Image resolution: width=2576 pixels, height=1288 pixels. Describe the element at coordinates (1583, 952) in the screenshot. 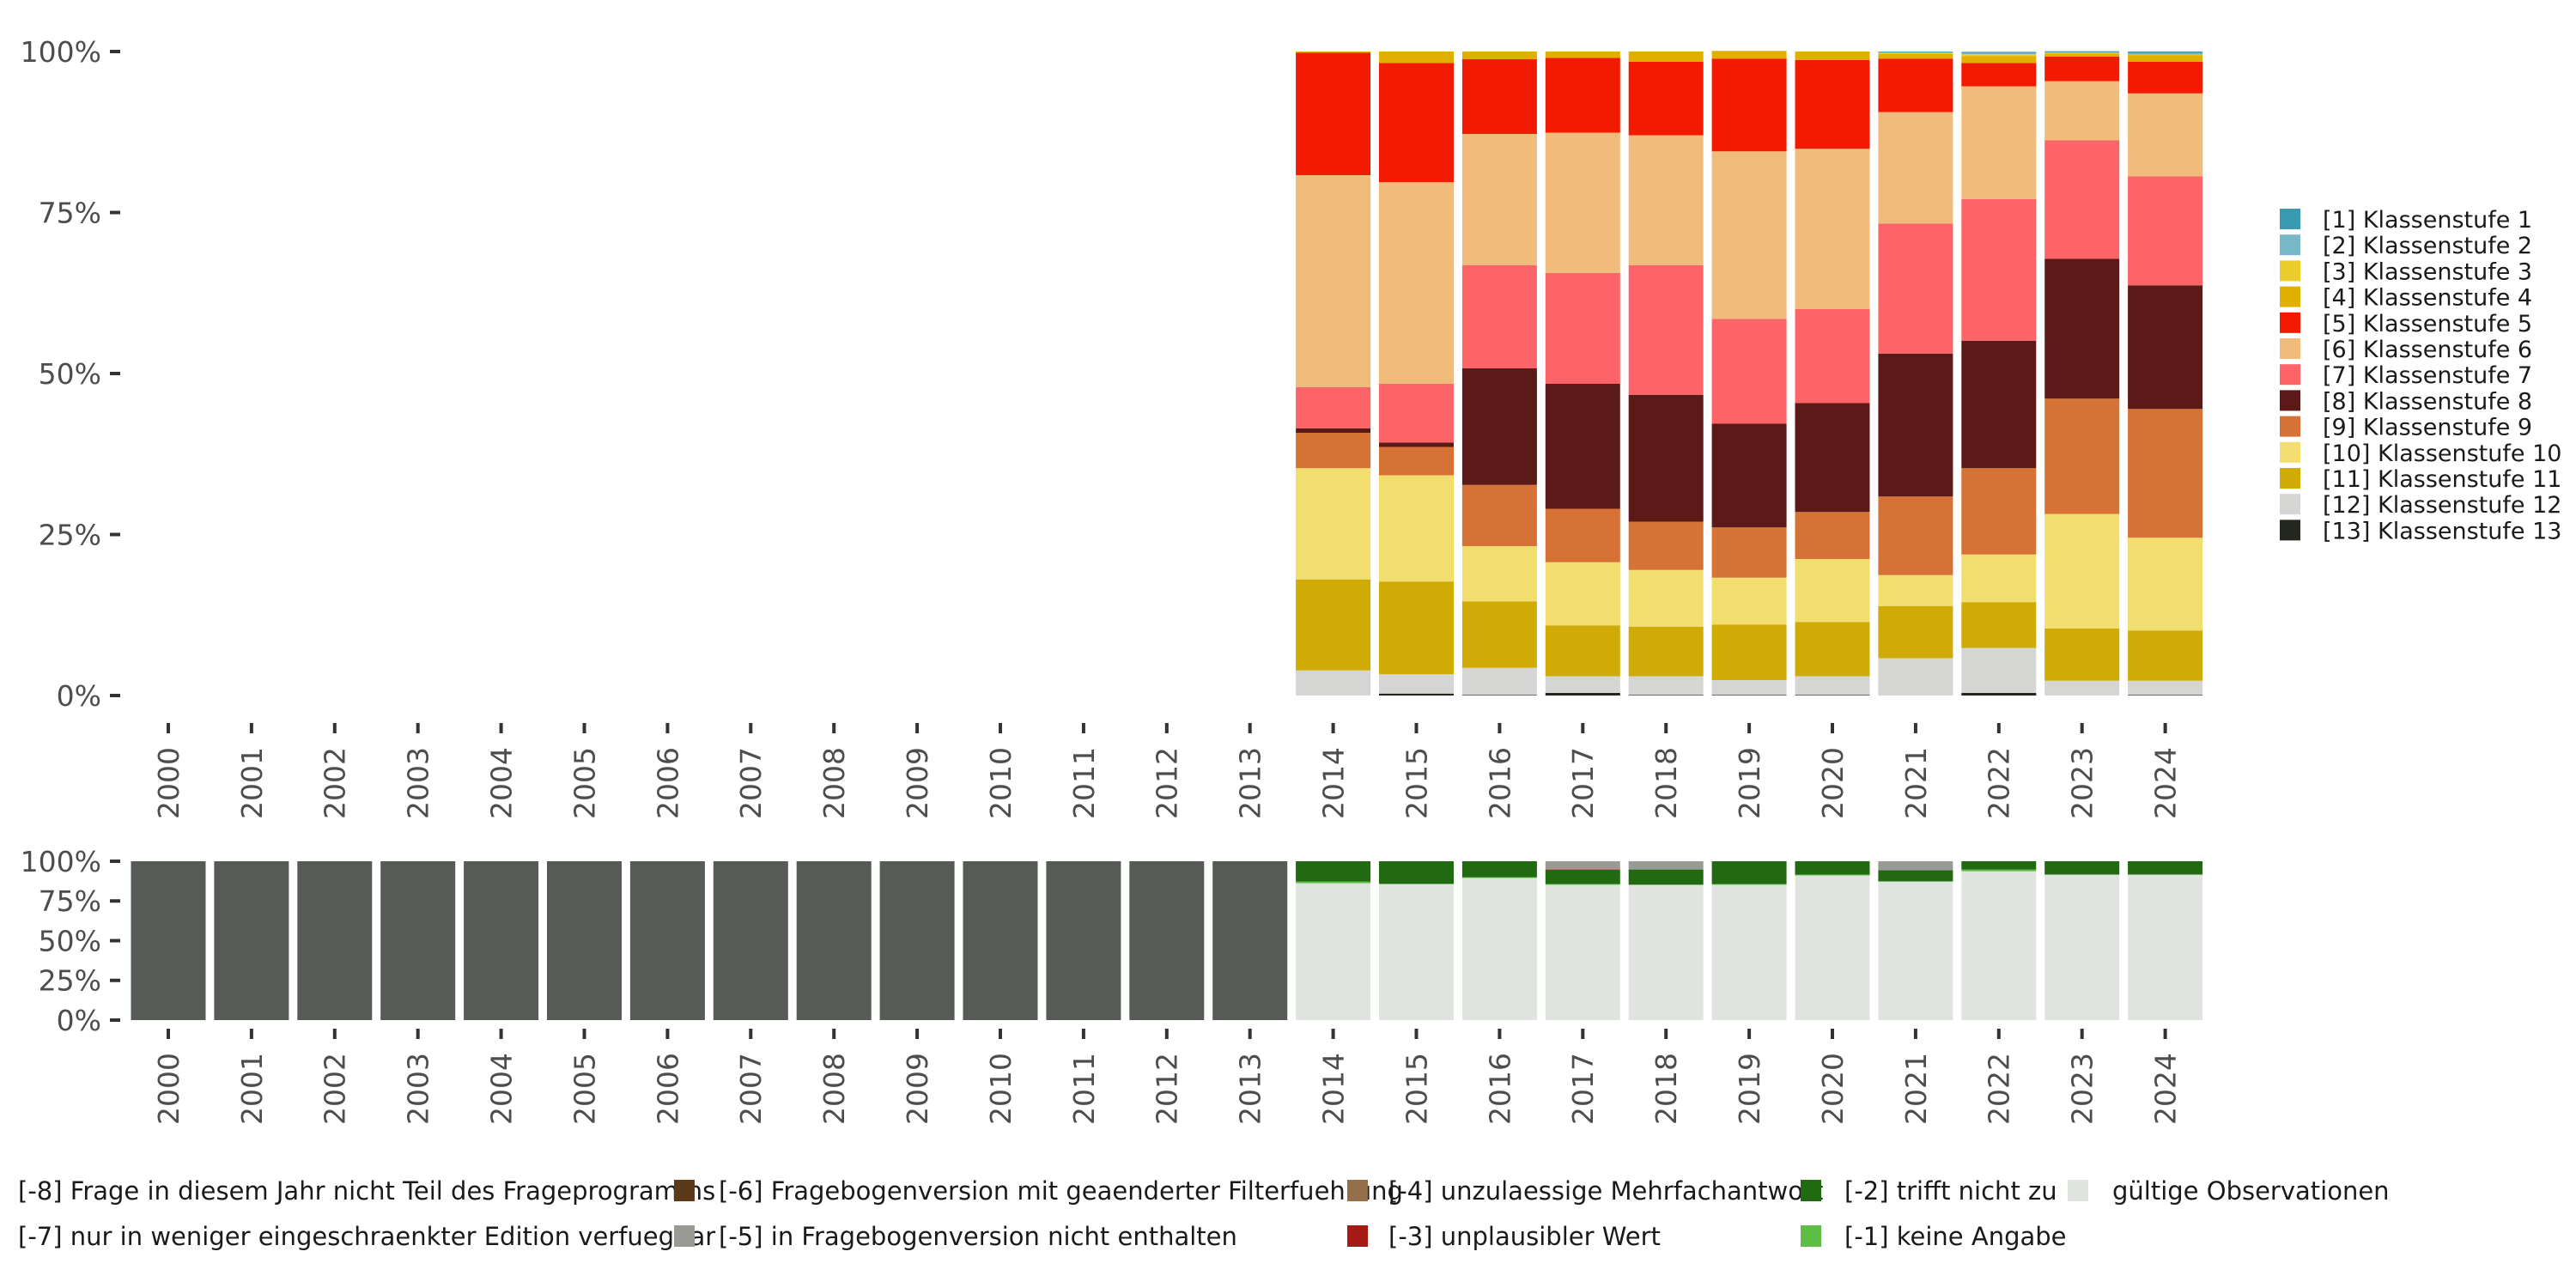

I see `bar-segment-2017-g-ltige-observationen` at that location.